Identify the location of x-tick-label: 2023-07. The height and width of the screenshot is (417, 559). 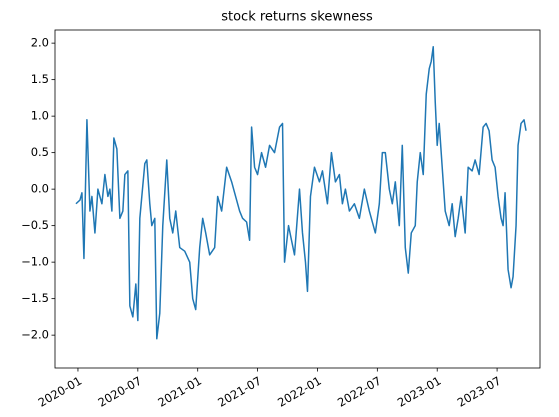
(479, 392).